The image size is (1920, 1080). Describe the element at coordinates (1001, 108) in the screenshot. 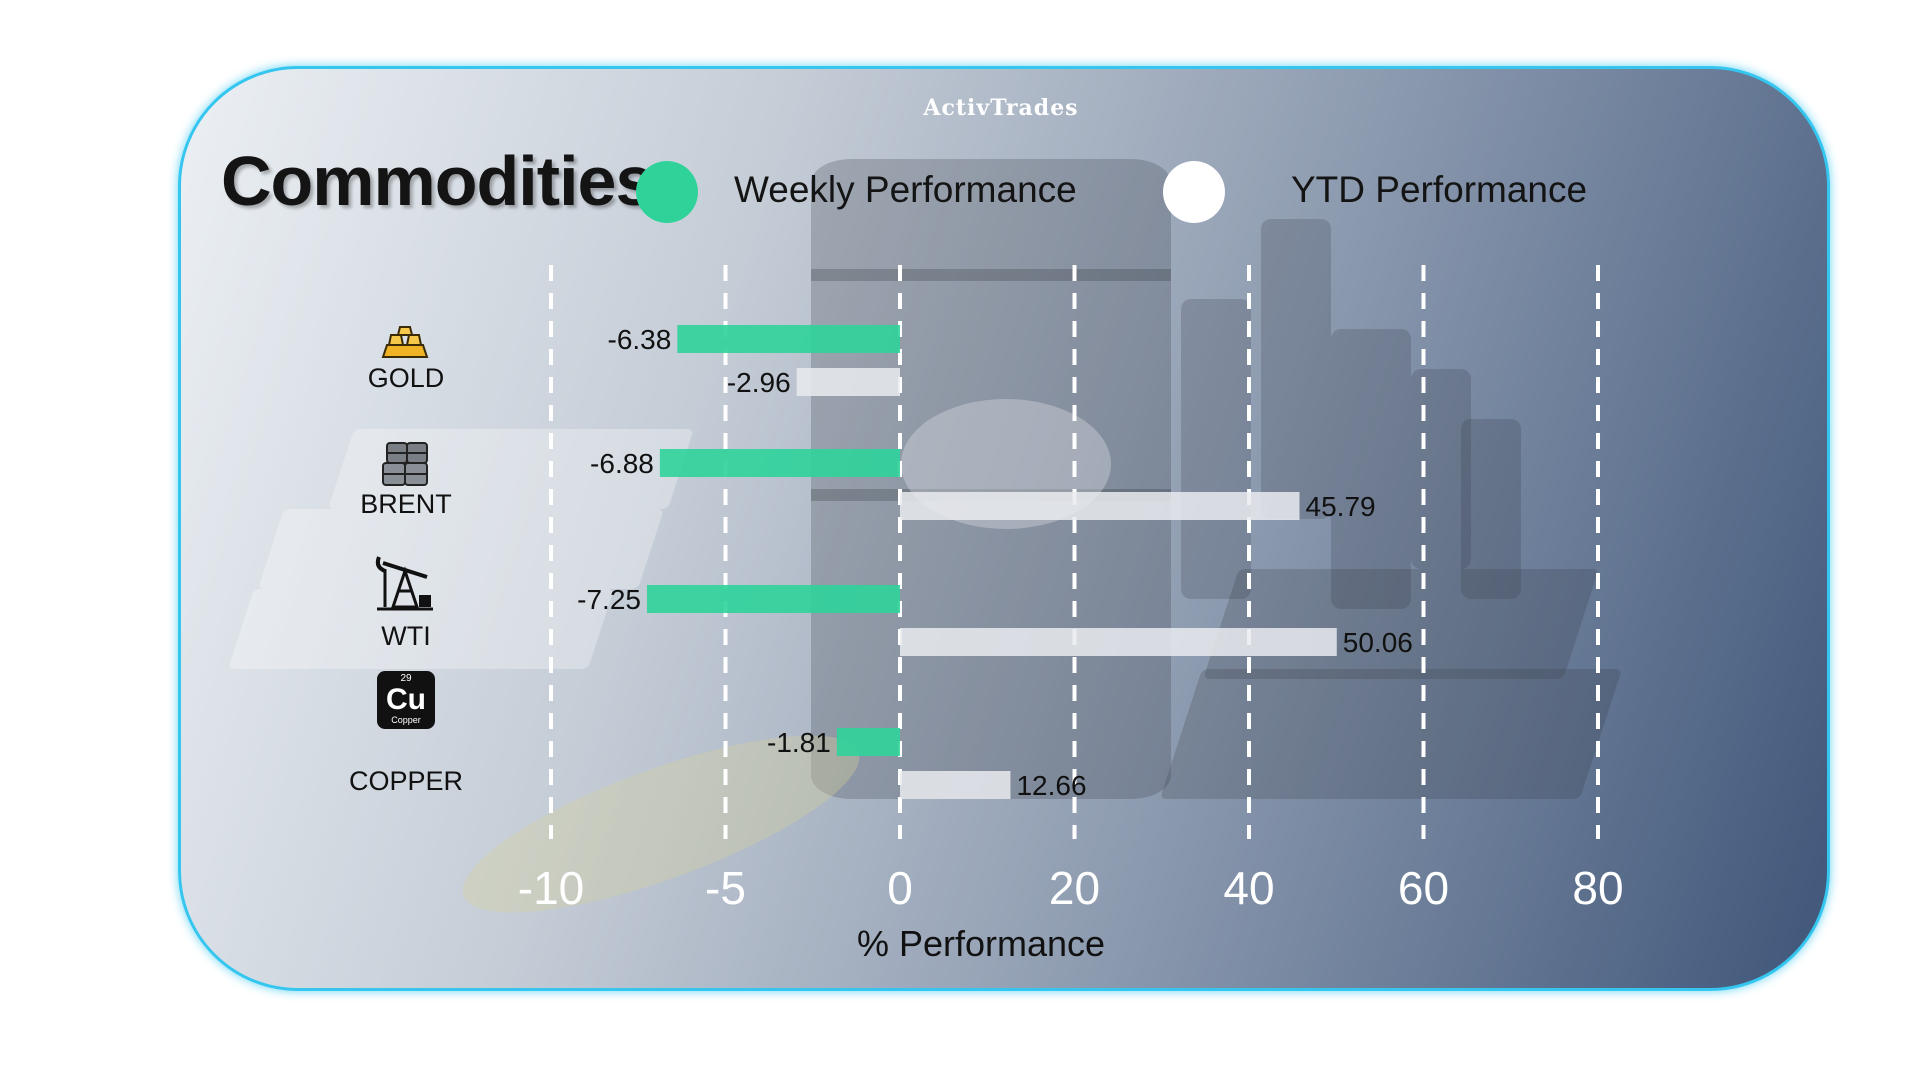

I see `brand-logo: ActivTrades` at that location.